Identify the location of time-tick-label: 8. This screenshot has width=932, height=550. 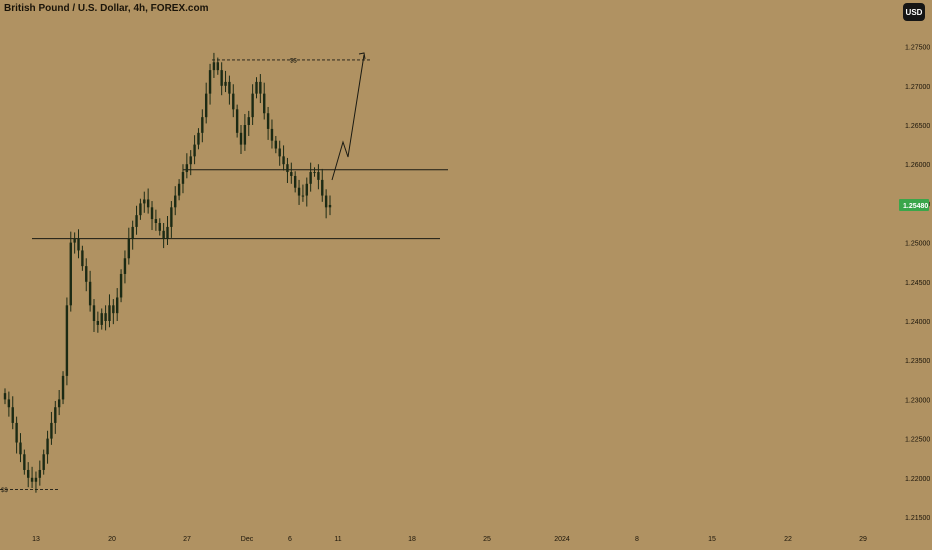
(637, 539).